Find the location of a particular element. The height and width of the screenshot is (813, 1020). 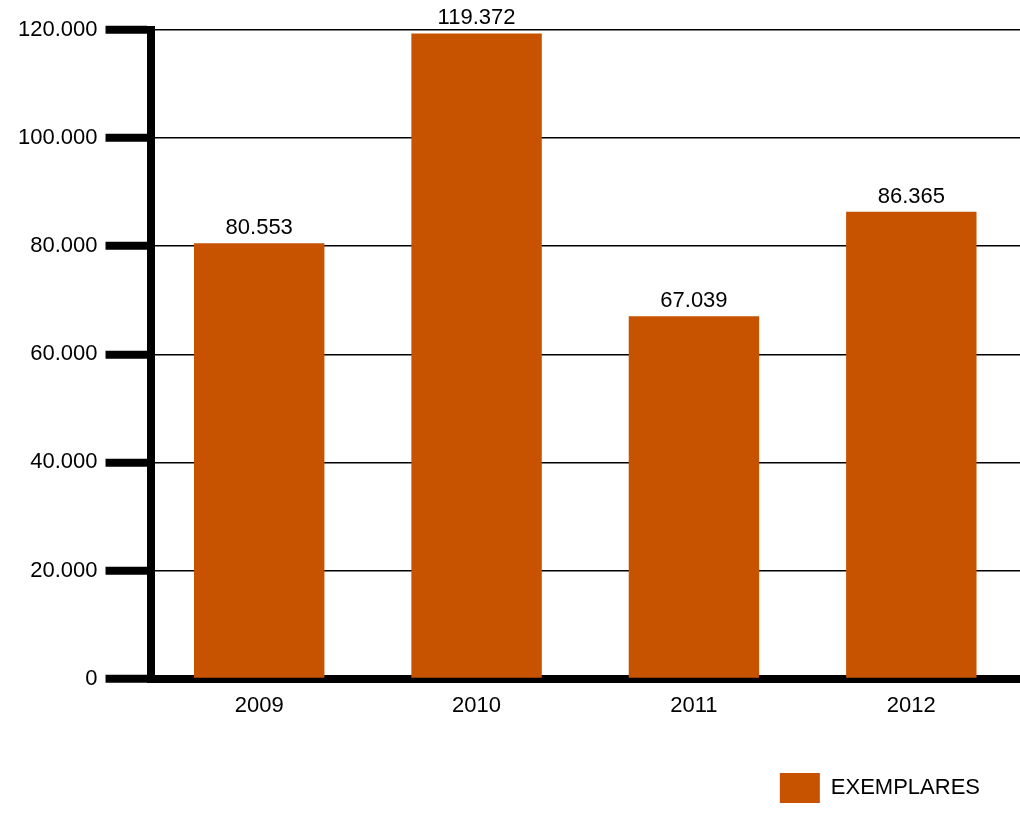

y-tick-label: 80.000 is located at coordinates (64, 245).